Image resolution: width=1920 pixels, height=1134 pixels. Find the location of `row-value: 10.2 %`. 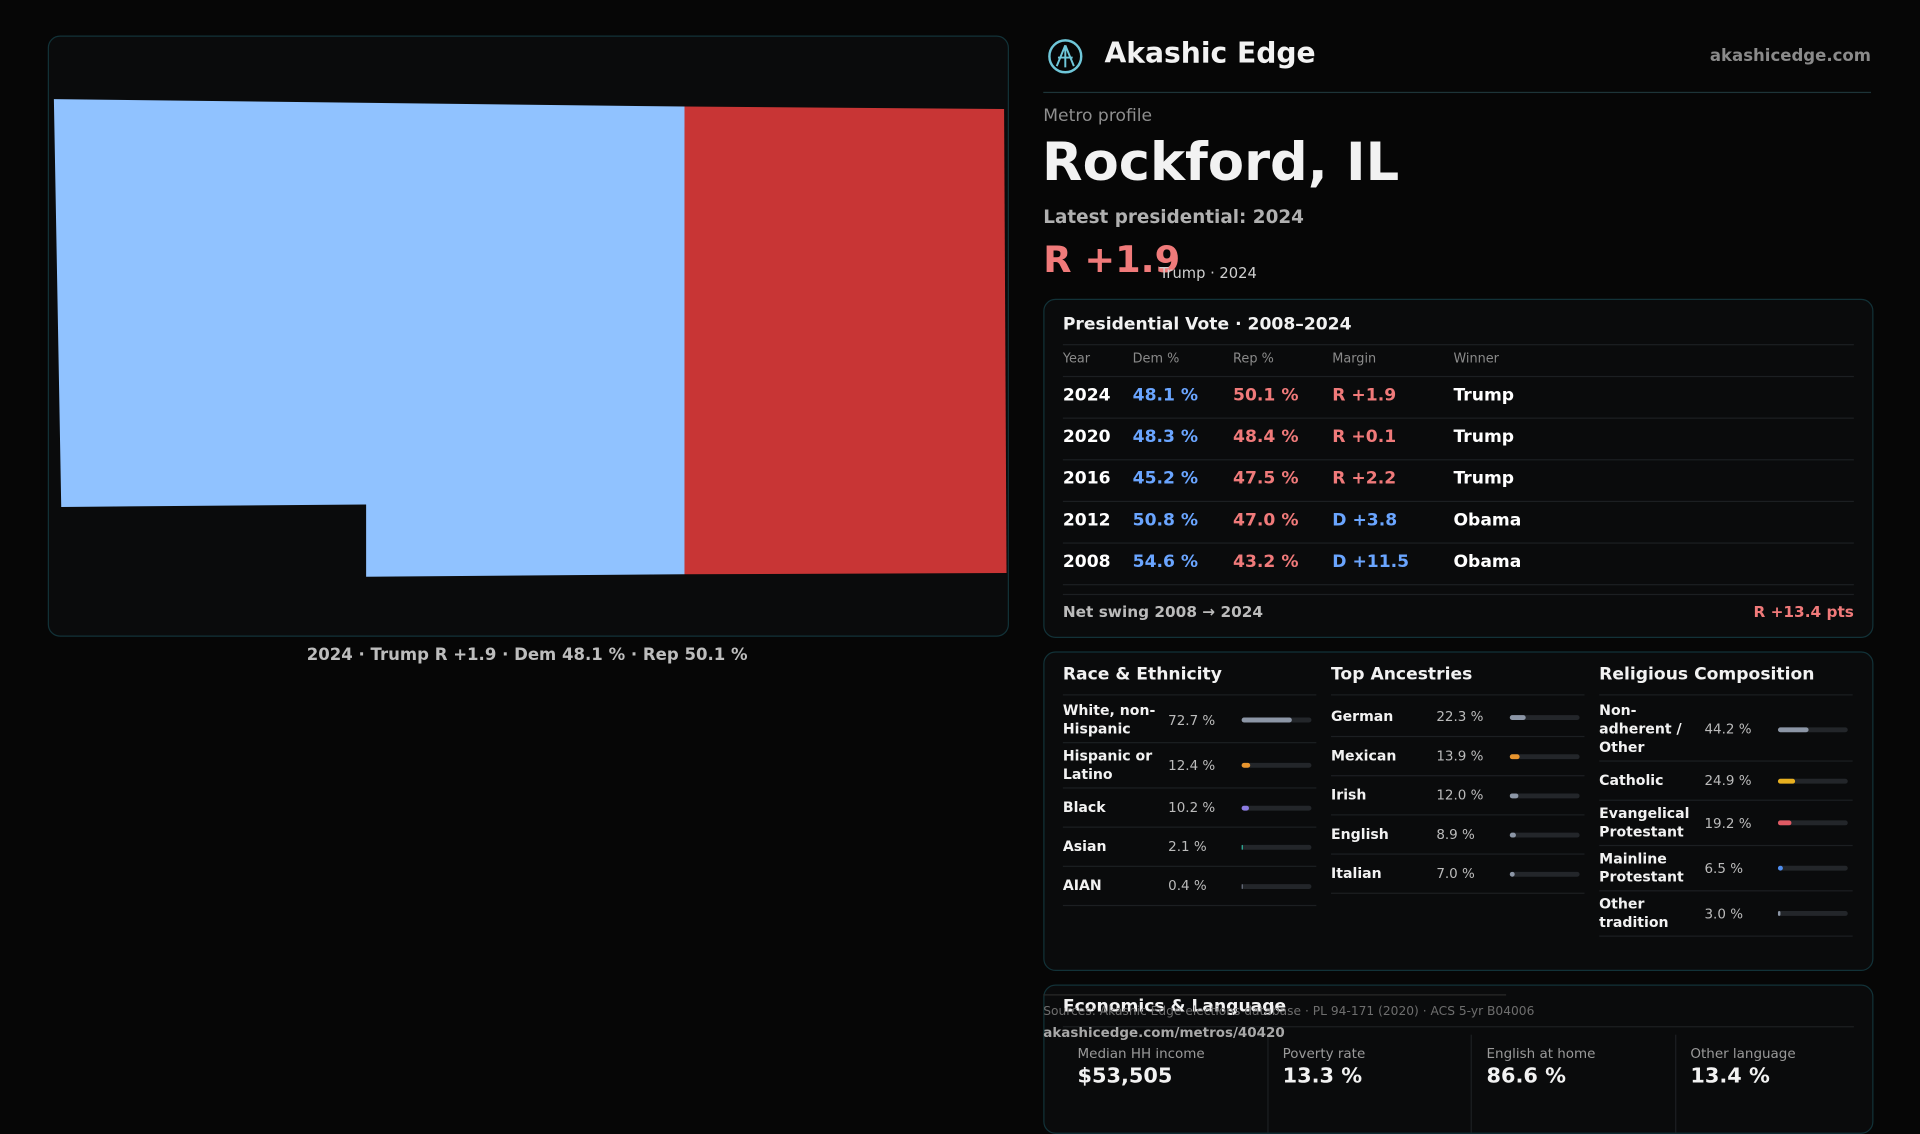

row-value: 10.2 % is located at coordinates (1204, 808).